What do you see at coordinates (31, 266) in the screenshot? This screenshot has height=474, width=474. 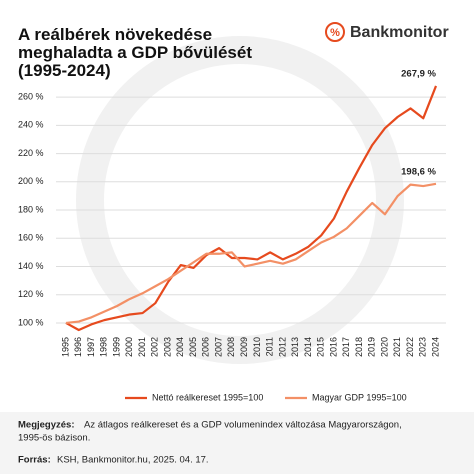 I see `y-tick-label: 140 %` at bounding box center [31, 266].